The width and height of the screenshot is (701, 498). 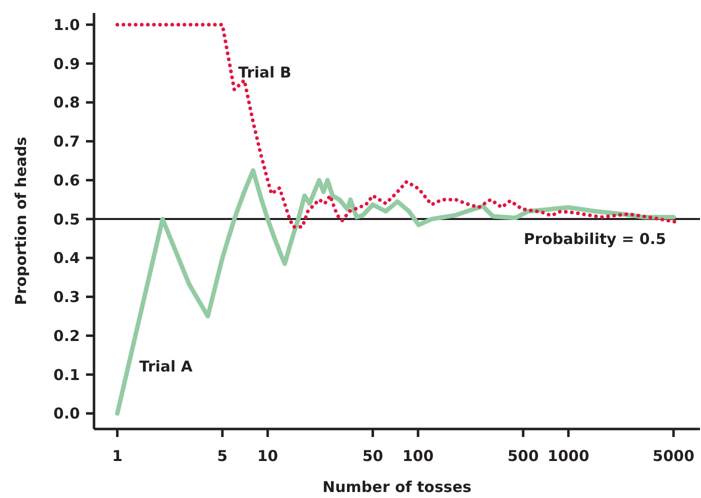 What do you see at coordinates (66, 375) in the screenshot?
I see `y-tick-label: 0.1` at bounding box center [66, 375].